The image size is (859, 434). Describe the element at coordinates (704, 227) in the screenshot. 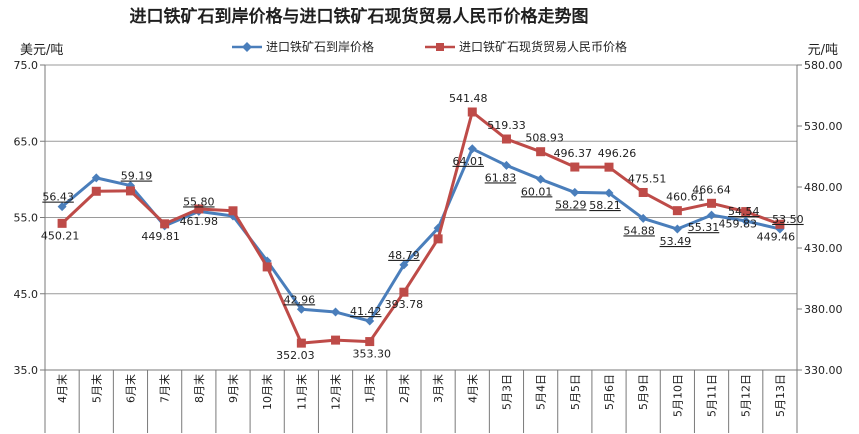

I see `data-label-cif-price: 55.31` at that location.